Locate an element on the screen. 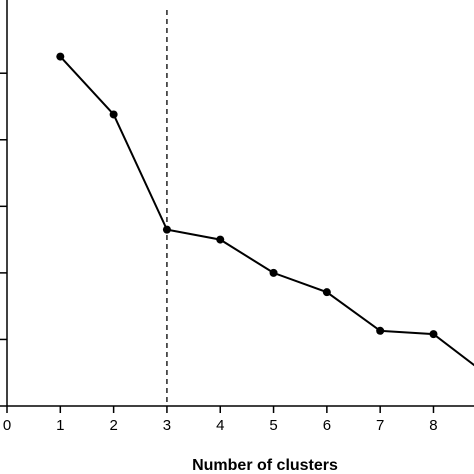 Image resolution: width=474 pixels, height=474 pixels. x-tick-label: 1 is located at coordinates (60, 425).